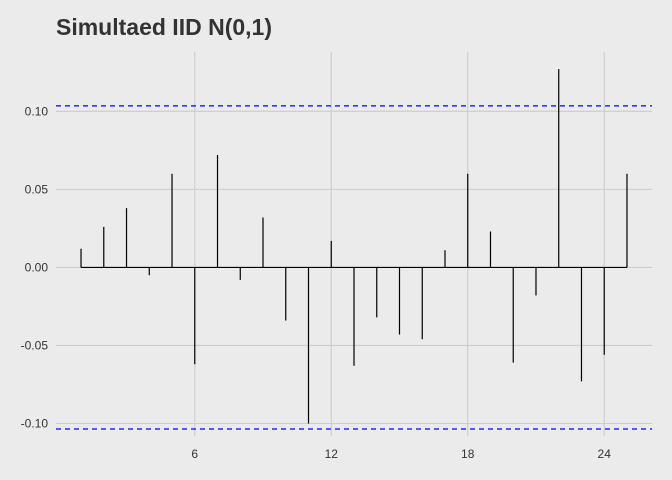  I want to click on x-tick-label-2: 18, so click(468, 454).